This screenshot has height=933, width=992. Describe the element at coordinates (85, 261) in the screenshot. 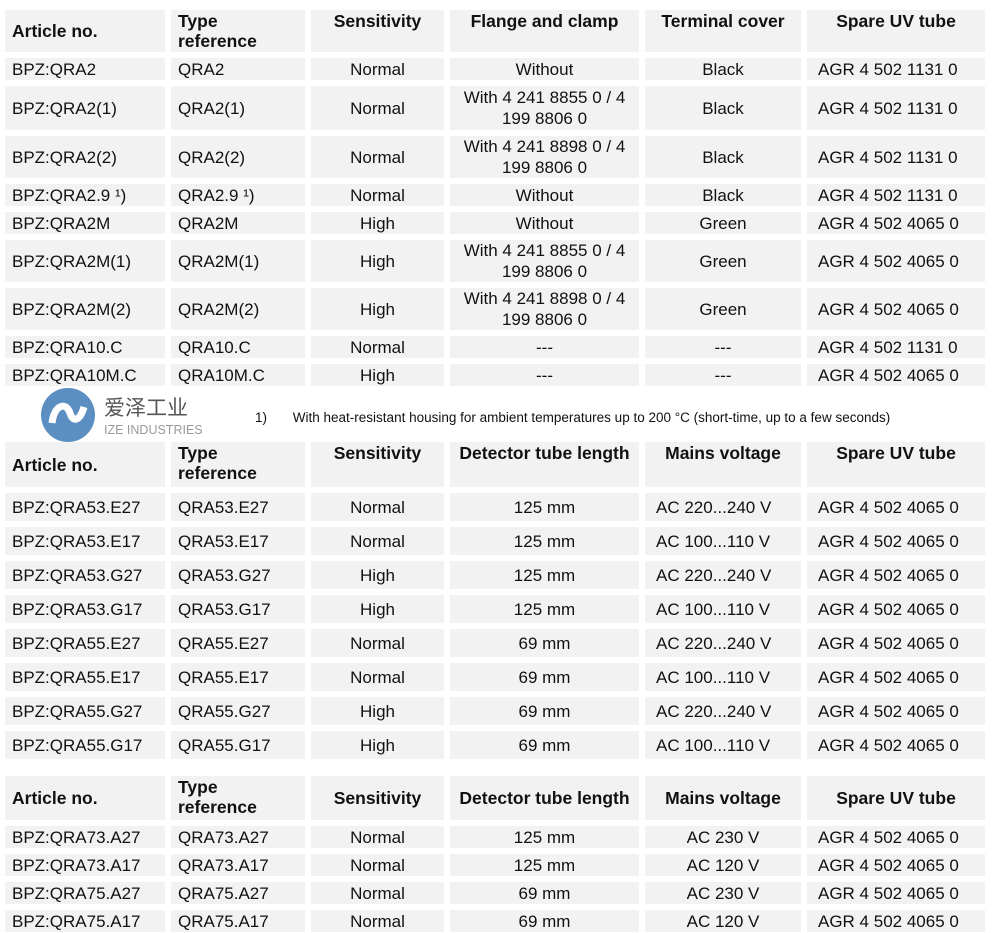

I see `table-cell: BPZ:QRA2M(1)` at that location.